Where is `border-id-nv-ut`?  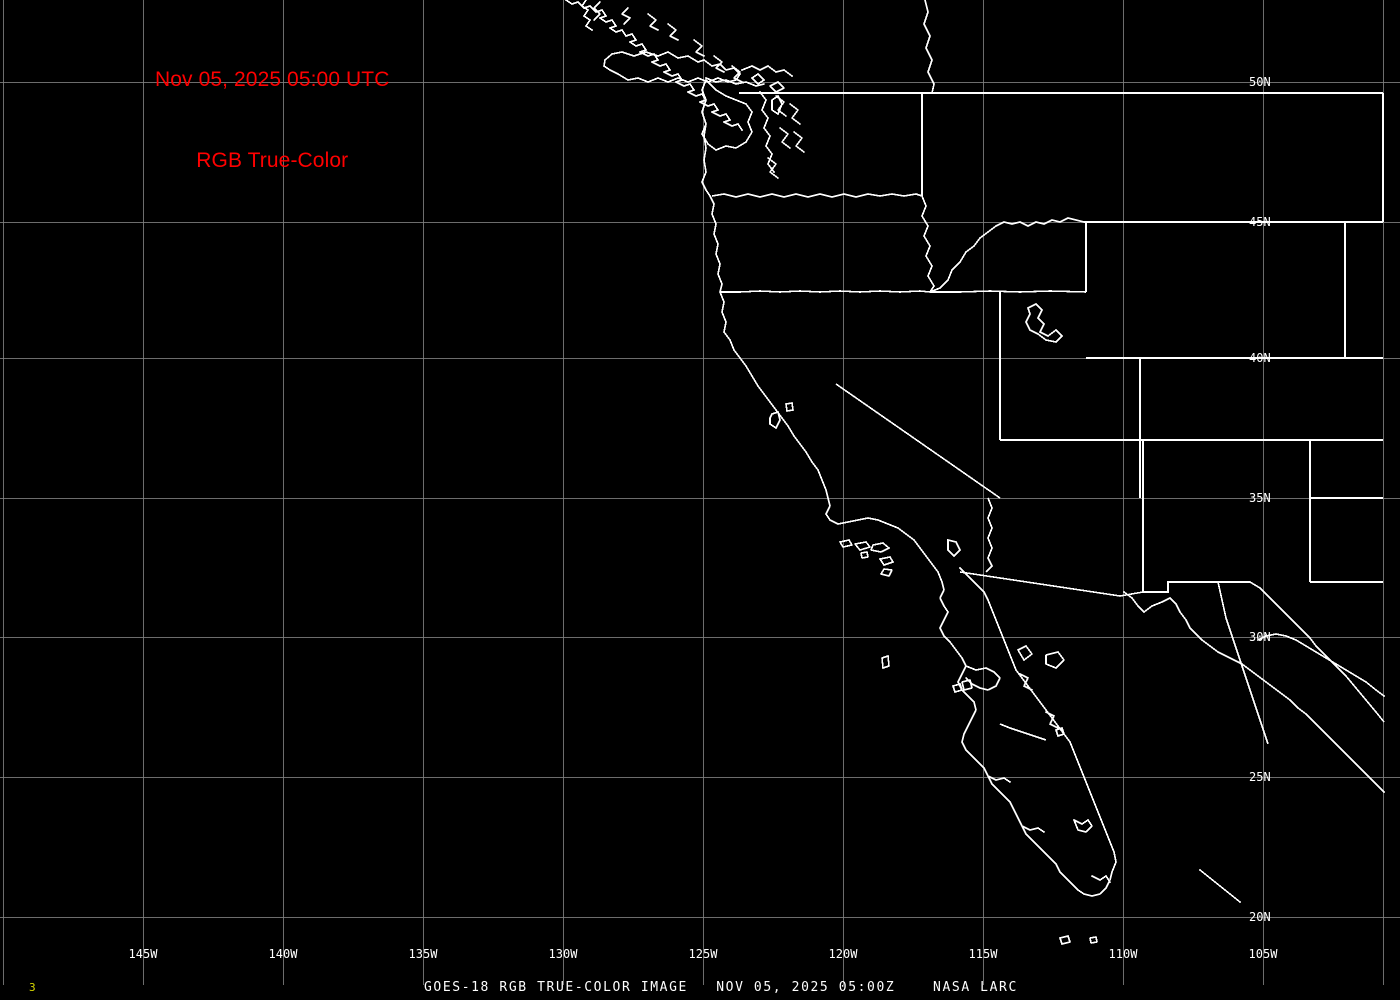
border-id-nv-ut is located at coordinates (1008, 291).